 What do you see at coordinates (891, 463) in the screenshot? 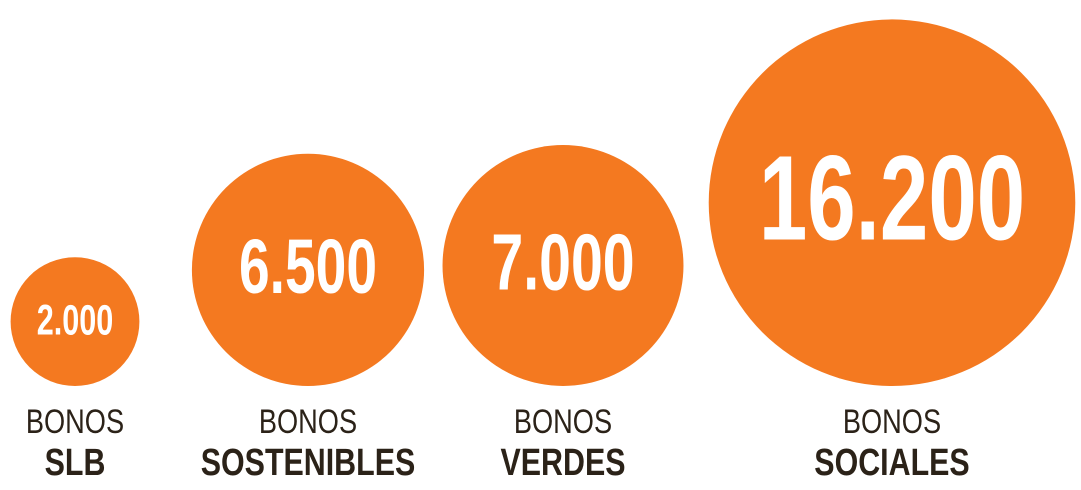
I see `category-label: SOCIALES` at bounding box center [891, 463].